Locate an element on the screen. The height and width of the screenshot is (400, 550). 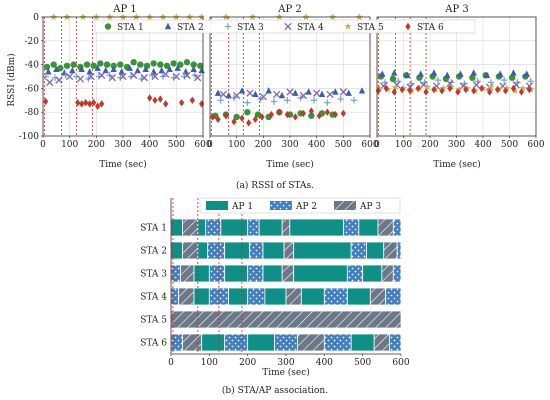
association-row-sta-2: STA 2 is located at coordinates (271, 250).